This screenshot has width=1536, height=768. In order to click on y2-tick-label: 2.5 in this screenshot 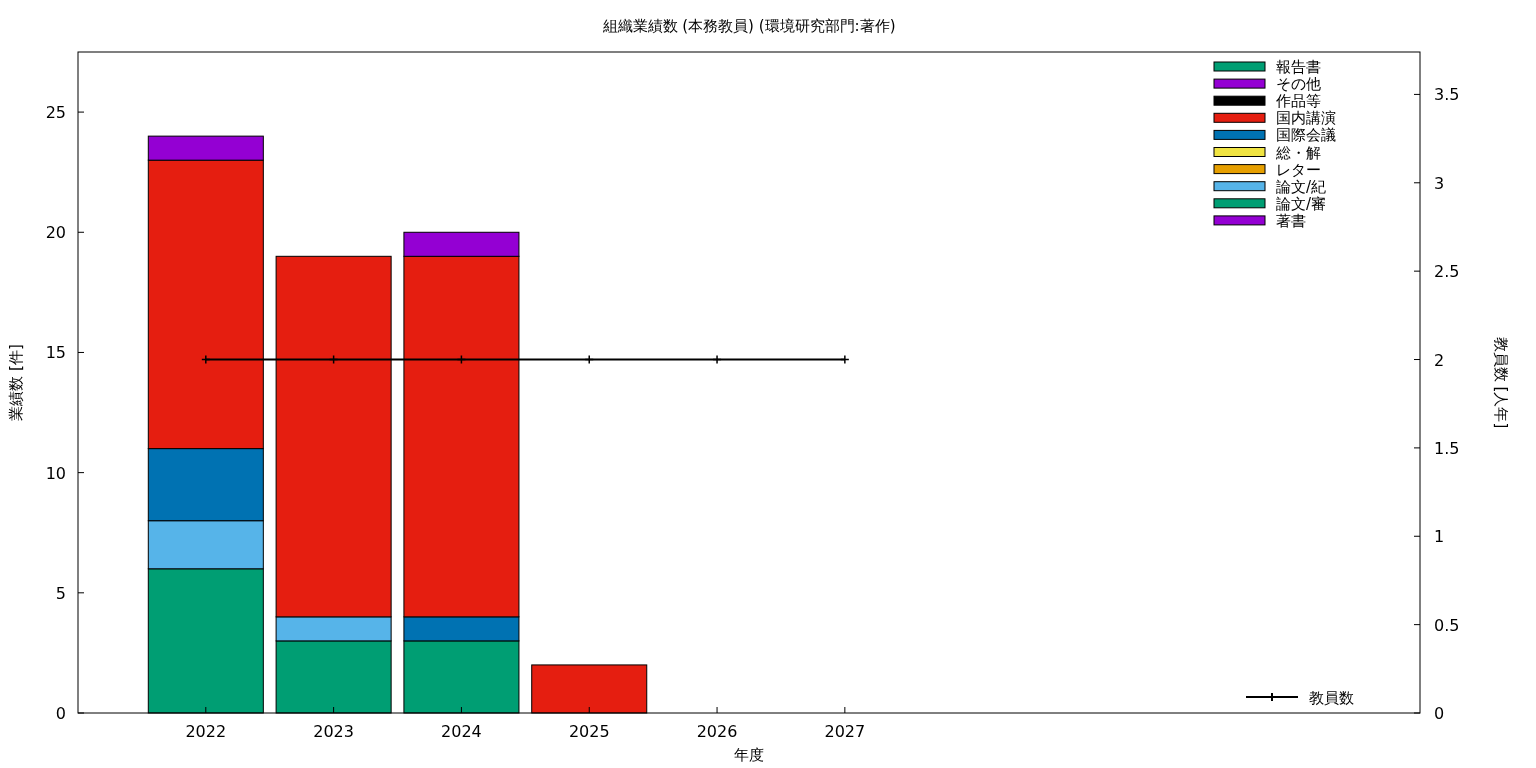, I will do `click(1447, 272)`.